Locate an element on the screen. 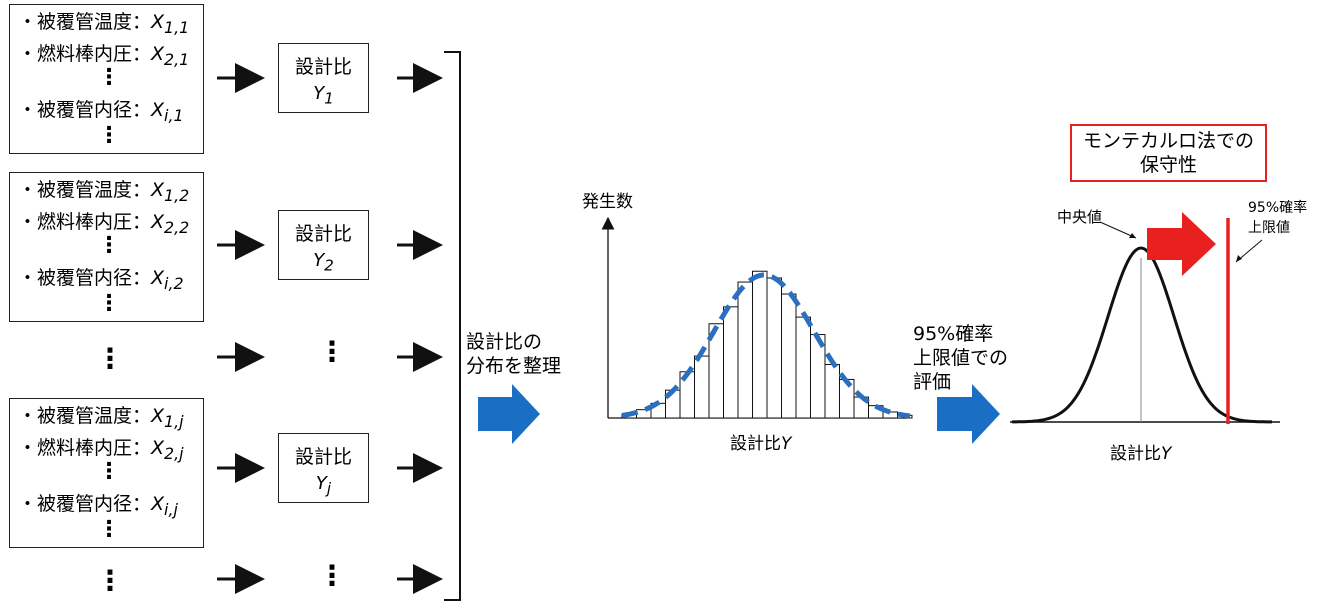  distribution-curve is located at coordinates (1142, 335).